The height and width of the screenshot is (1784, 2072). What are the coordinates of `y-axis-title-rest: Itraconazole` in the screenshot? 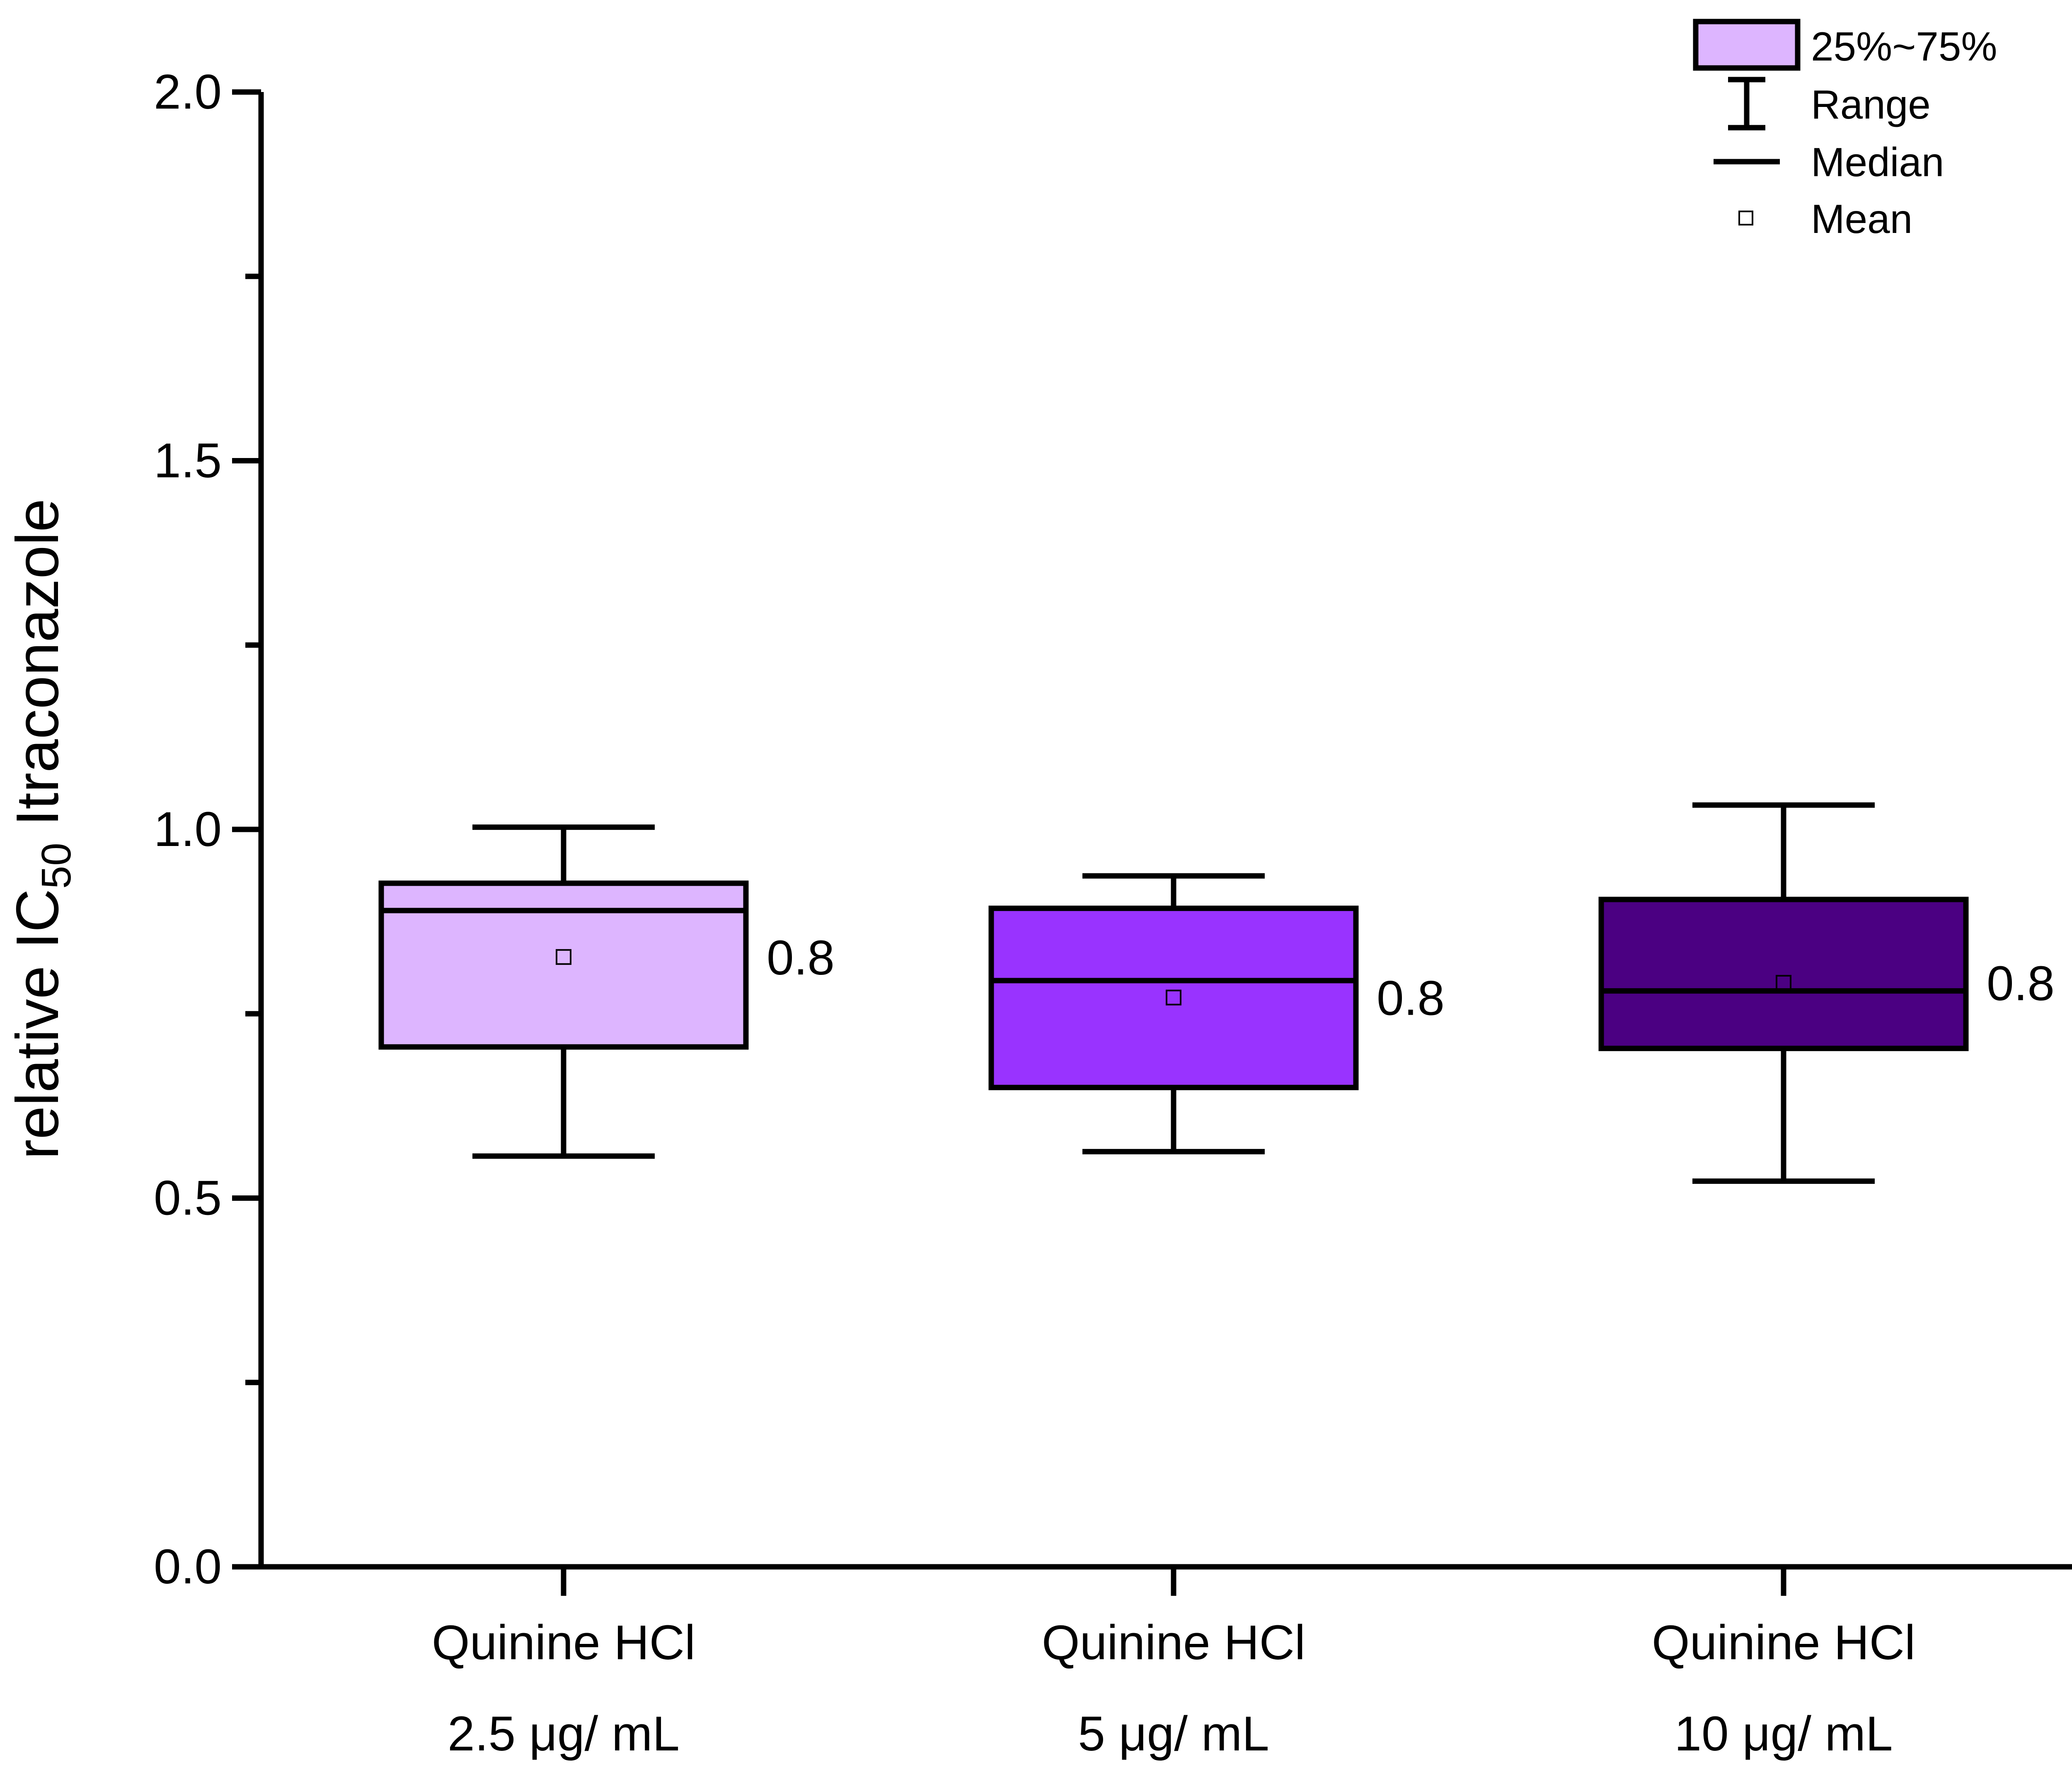 It's located at (37, 671).